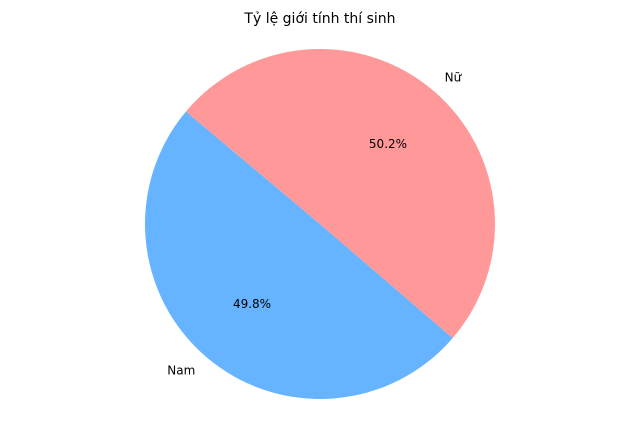 The height and width of the screenshot is (427, 640). What do you see at coordinates (181, 371) in the screenshot?
I see `slice-label-0: Nam` at bounding box center [181, 371].